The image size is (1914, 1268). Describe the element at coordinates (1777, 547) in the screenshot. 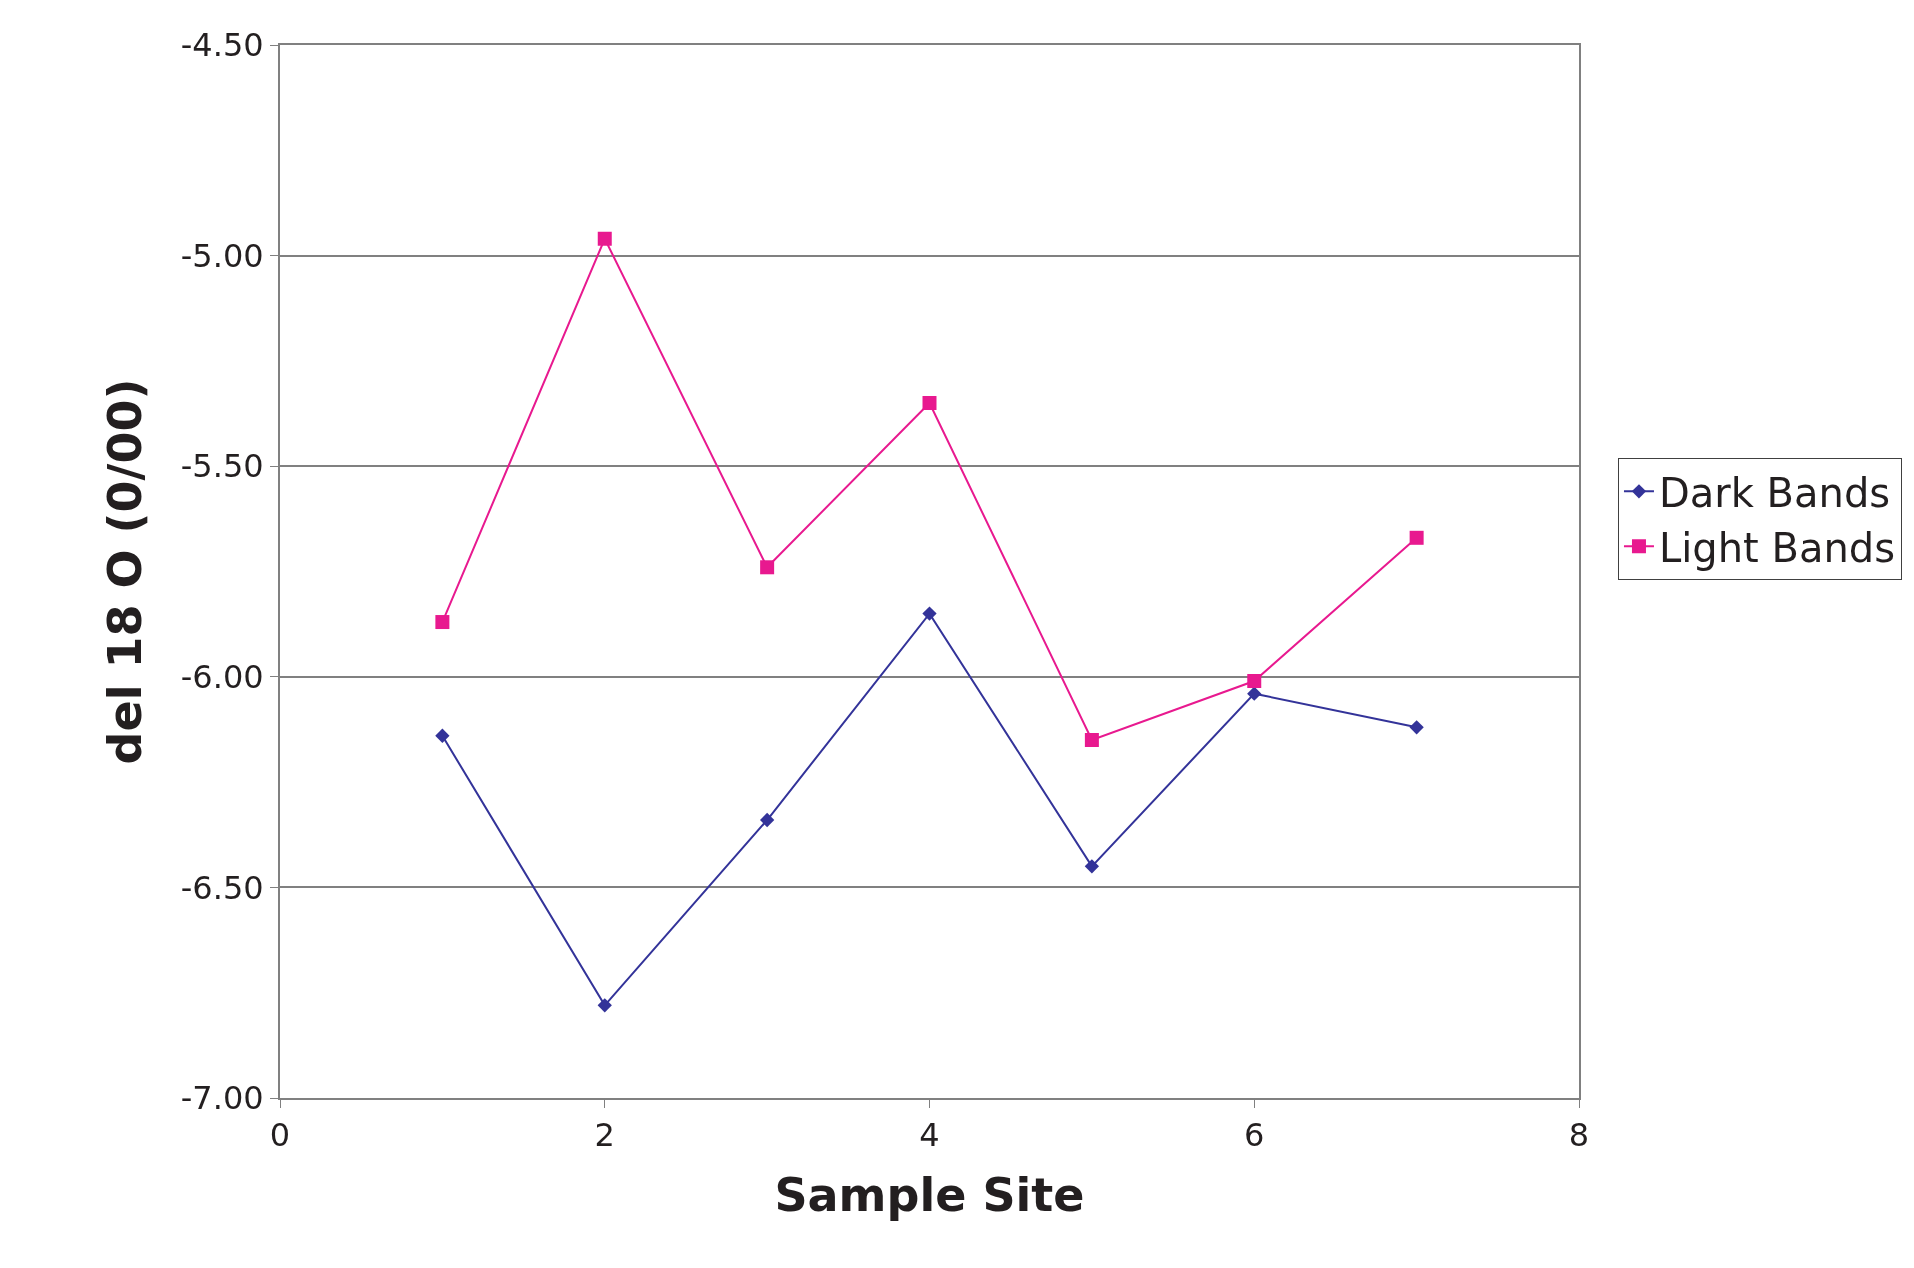

I see `legend-label: Light Bands` at that location.